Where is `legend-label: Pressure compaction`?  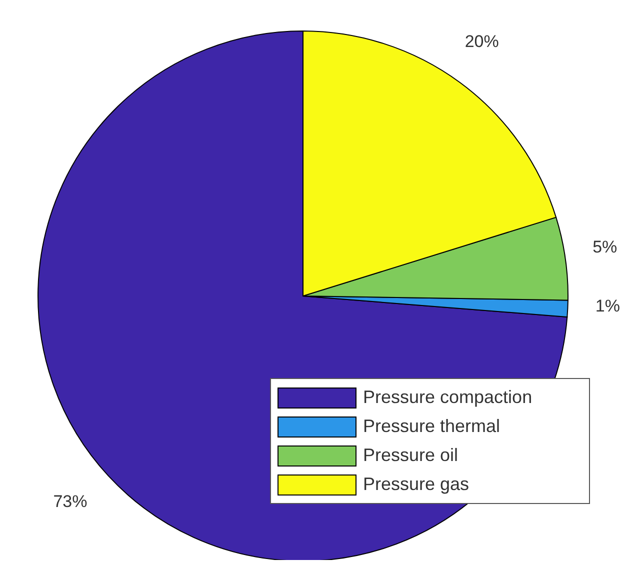
legend-label: Pressure compaction is located at coordinates (447, 397).